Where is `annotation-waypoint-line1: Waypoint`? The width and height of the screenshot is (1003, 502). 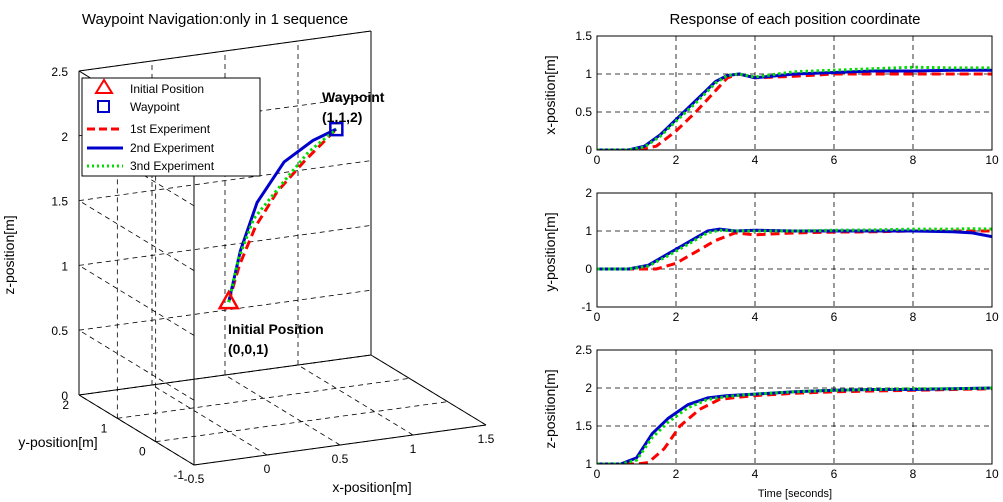 annotation-waypoint-line1: Waypoint is located at coordinates (353, 97).